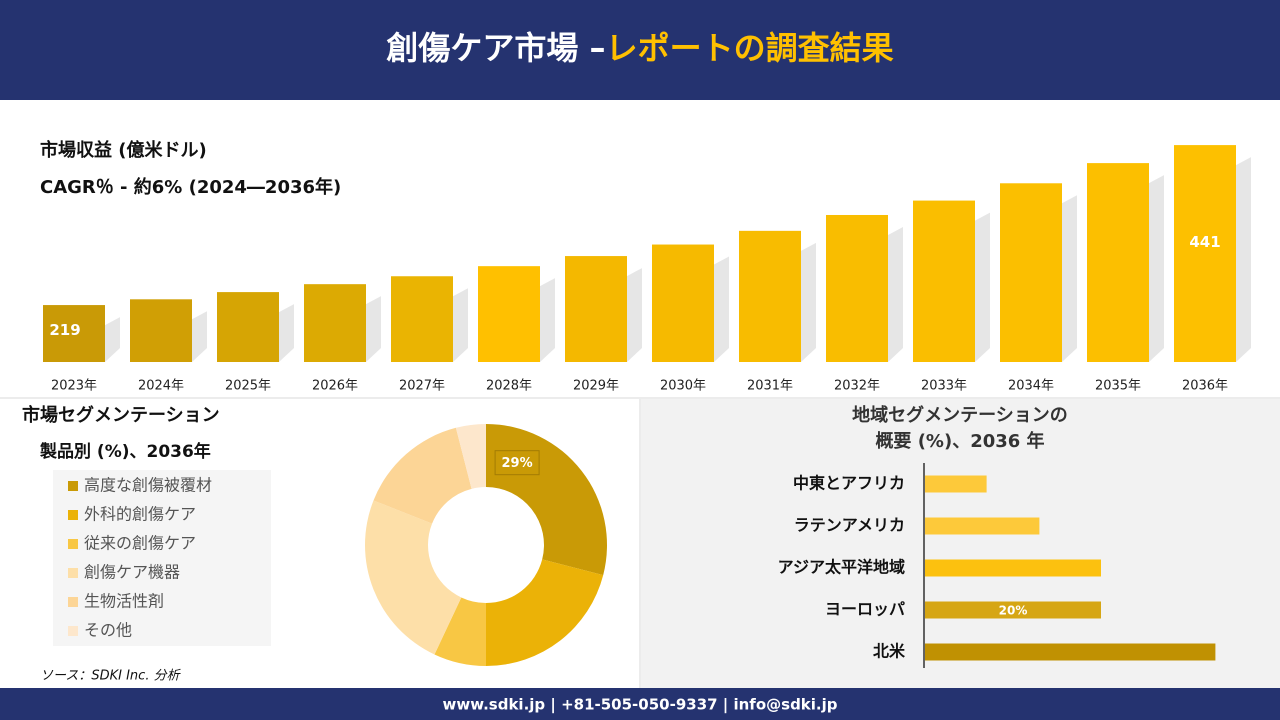  What do you see at coordinates (770, 386) in the screenshot?
I see `x-tick-label: 2031年` at bounding box center [770, 386].